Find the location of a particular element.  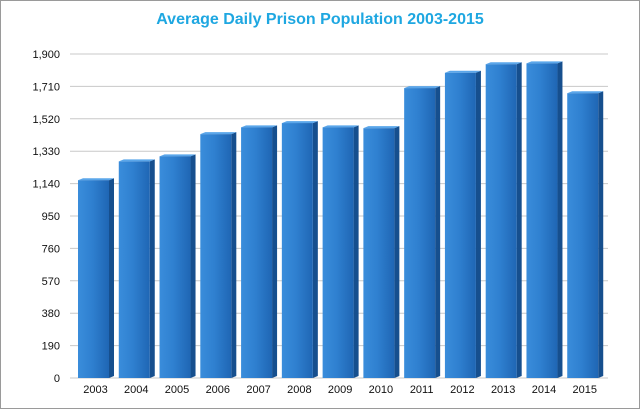

bar-2004 is located at coordinates (136, 268).